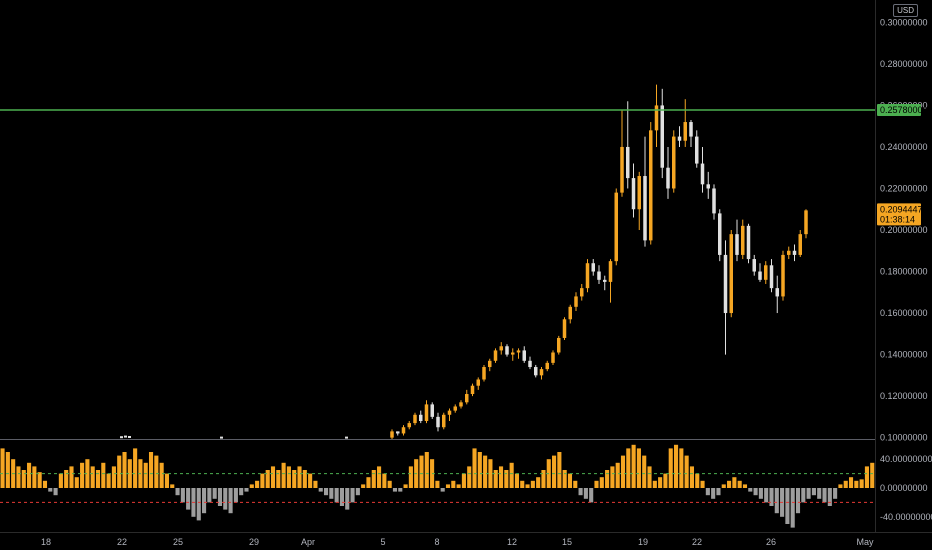 The image size is (932, 550). What do you see at coordinates (904, 396) in the screenshot?
I see `price-tick-label: 0.12000000` at bounding box center [904, 396].